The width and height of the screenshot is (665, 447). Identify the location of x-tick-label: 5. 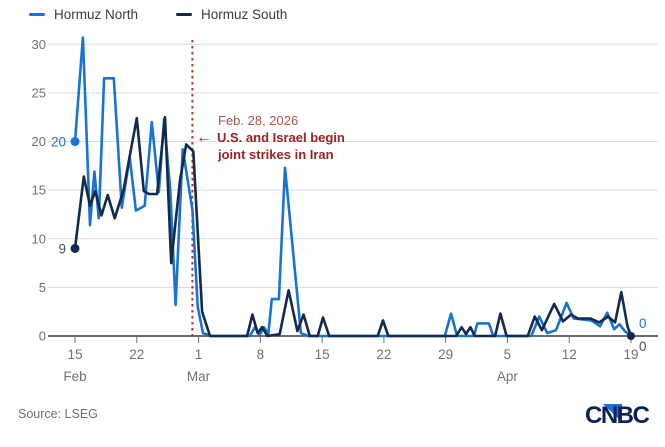
(508, 354).